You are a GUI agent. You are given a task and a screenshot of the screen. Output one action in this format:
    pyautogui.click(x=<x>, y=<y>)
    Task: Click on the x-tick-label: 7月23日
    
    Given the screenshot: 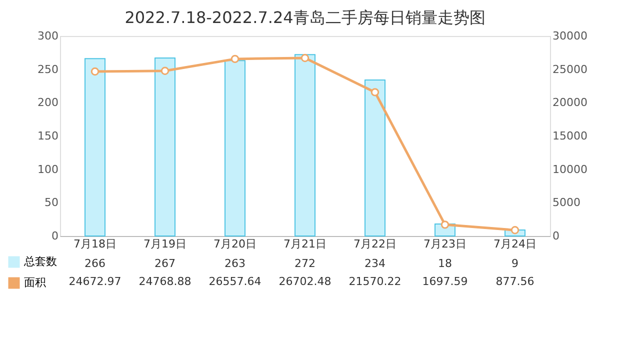 What is the action you would take?
    pyautogui.click(x=445, y=244)
    